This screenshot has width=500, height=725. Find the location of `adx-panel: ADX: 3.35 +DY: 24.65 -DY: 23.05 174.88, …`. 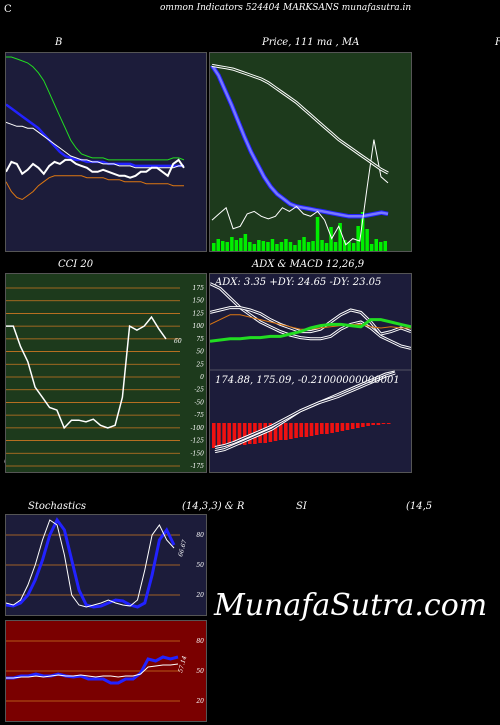

adx-panel: ADX: 3.35 +DY: 24.65 -DY: 23.05 174.88, … is located at coordinates (310, 373).